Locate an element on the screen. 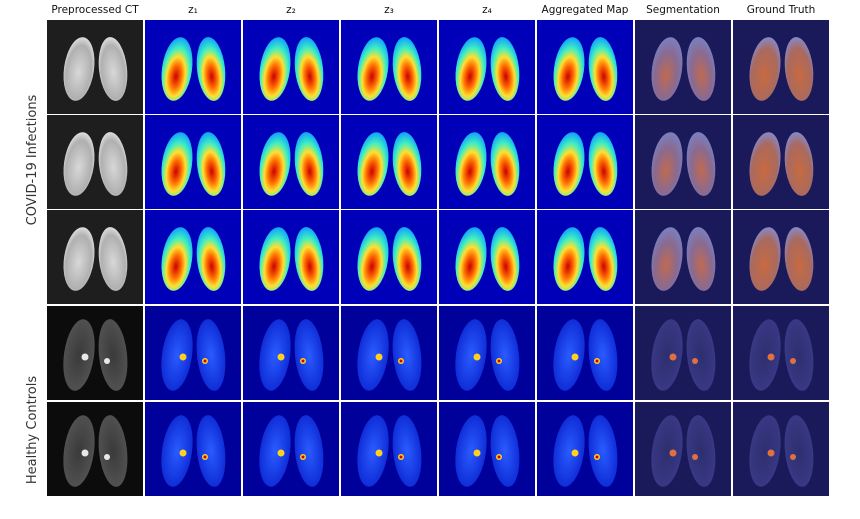 Image resolution: width=860 pixels, height=519 pixels. column-header: Ground Truth is located at coordinates (781, 10).